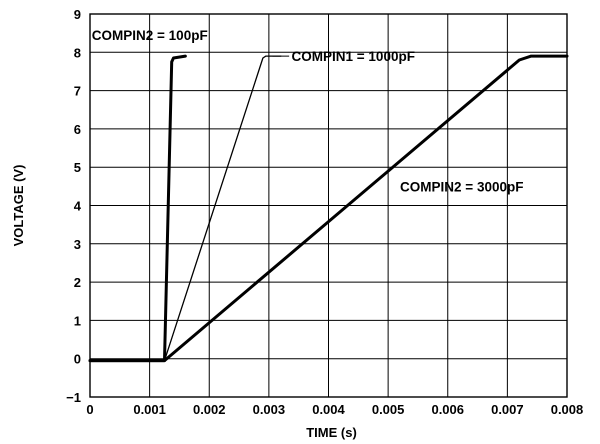  Describe the element at coordinates (18, 206) in the screenshot. I see `y-axis-label: VOLTAGE (V)` at that location.